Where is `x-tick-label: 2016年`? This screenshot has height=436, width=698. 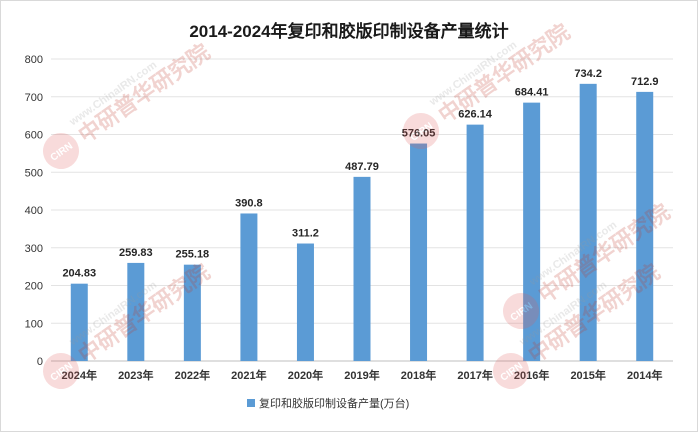 x-tick-label: 2016年 is located at coordinates (531, 375).